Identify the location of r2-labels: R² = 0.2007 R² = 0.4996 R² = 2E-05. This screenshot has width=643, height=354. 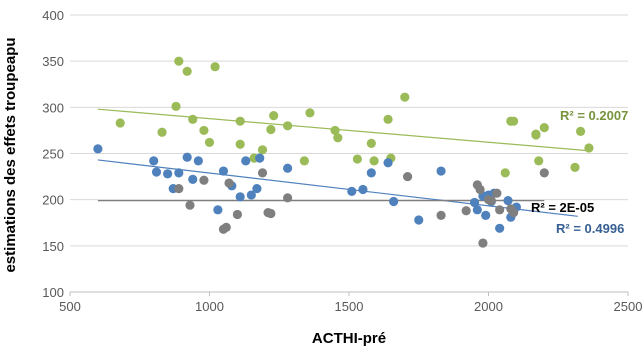
(579, 172).